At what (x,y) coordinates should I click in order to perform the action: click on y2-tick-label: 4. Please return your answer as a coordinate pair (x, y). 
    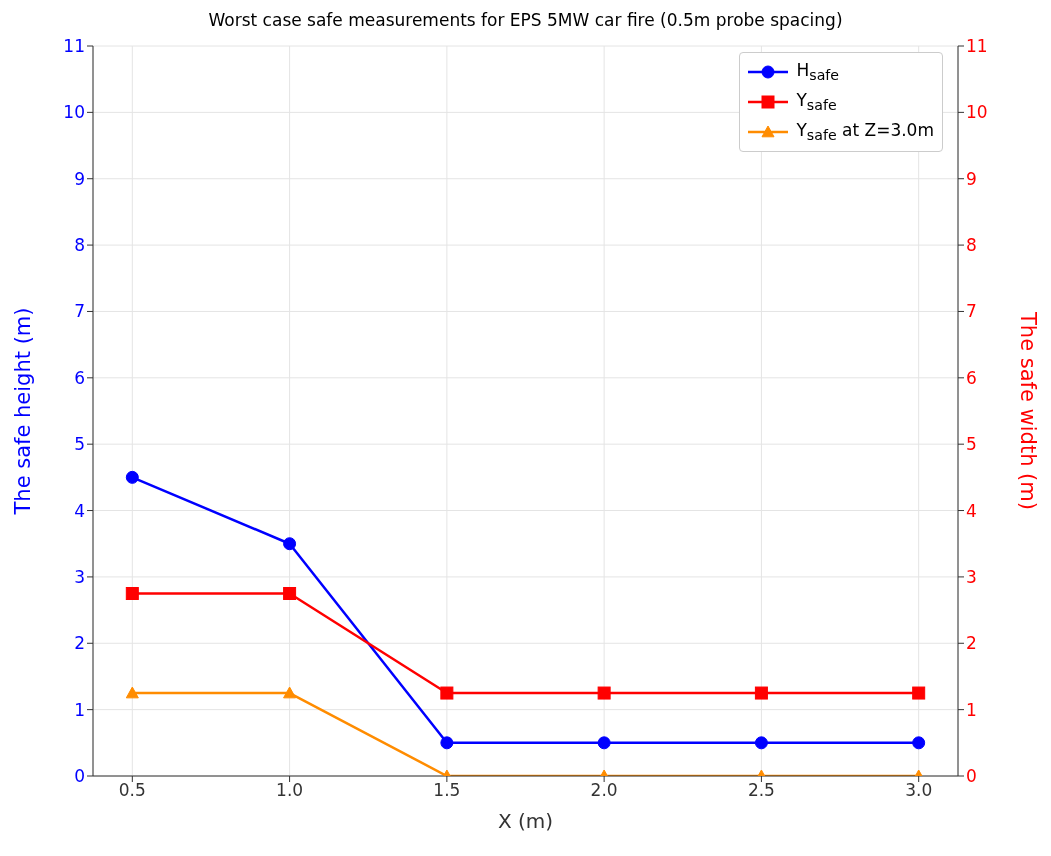
    Looking at the image, I should click on (971, 510).